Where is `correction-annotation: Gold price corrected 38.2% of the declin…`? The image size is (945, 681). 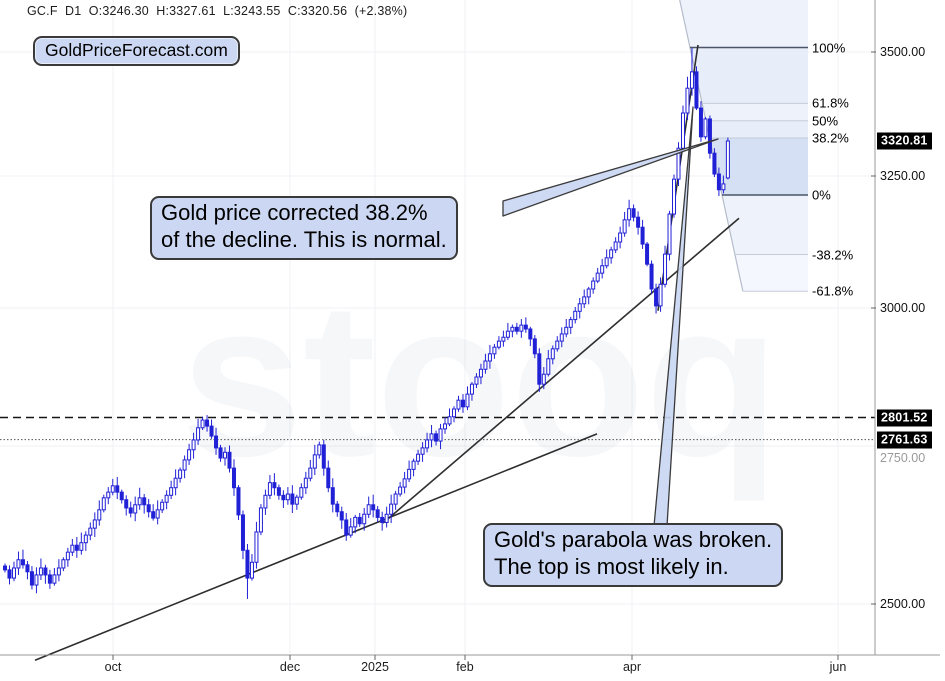 correction-annotation: Gold price corrected 38.2% of the declin… is located at coordinates (304, 228).